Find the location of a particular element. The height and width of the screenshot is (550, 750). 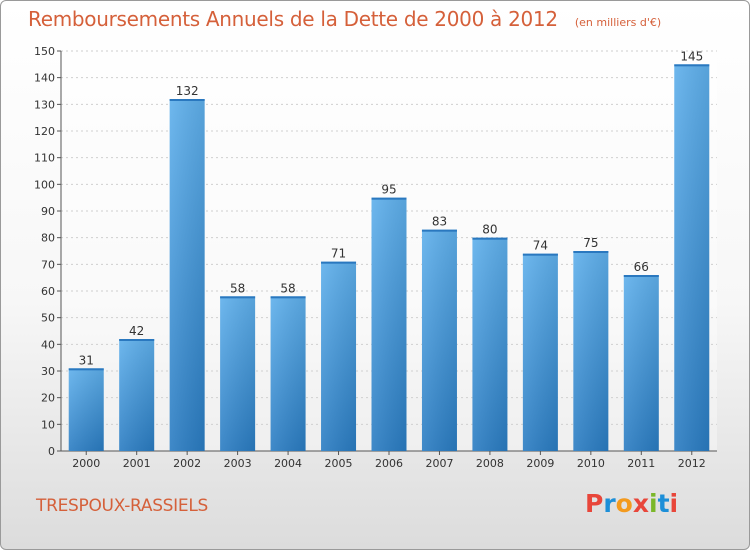

chart-unit-note: (en milliers d'€) is located at coordinates (618, 22).